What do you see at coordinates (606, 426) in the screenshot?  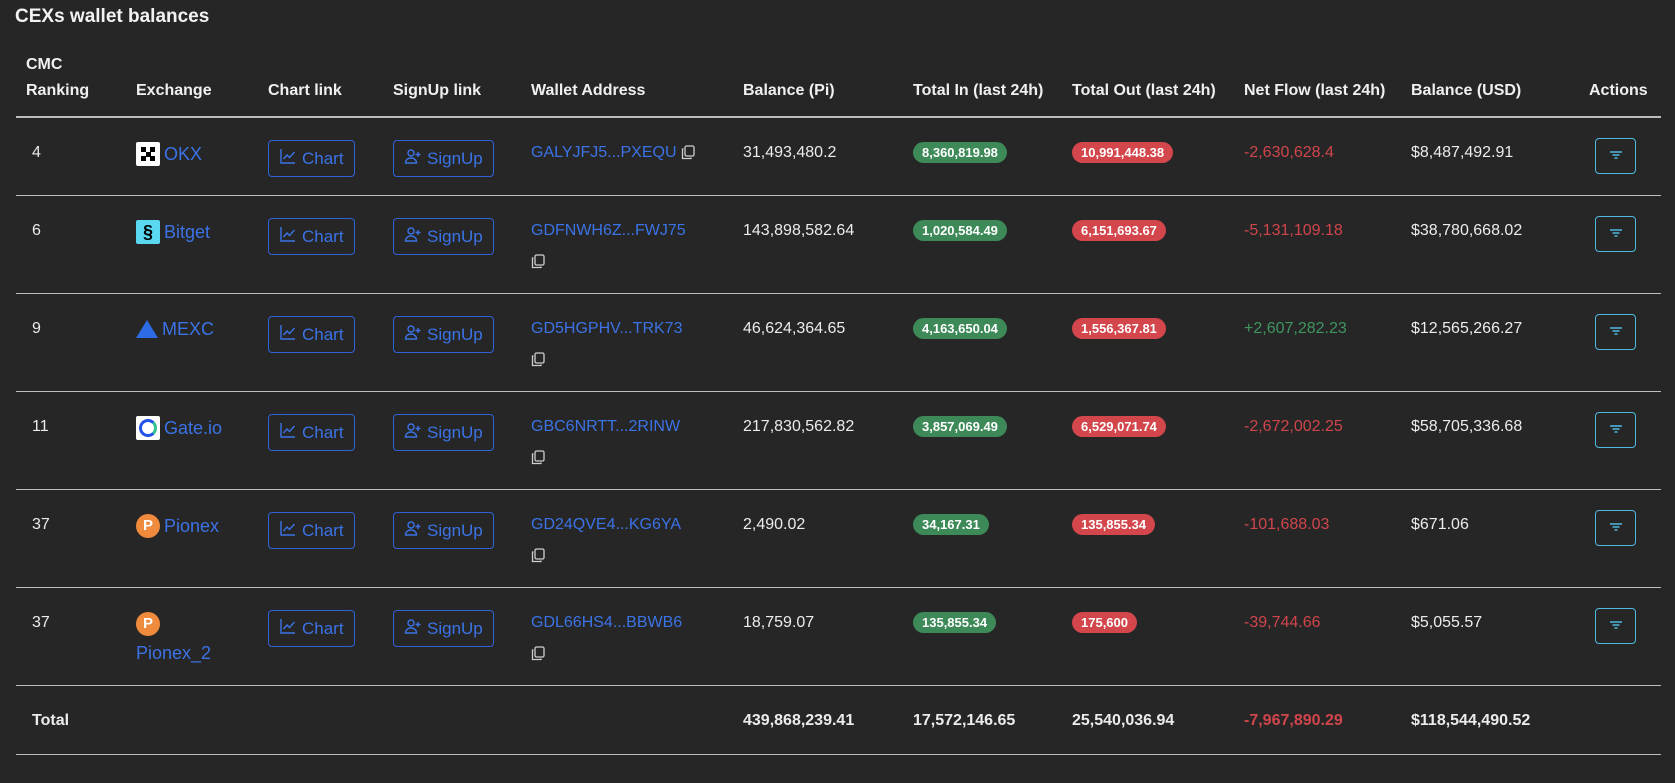 I see `wallet-address-link: GBC6NRTT...2RINW` at bounding box center [606, 426].